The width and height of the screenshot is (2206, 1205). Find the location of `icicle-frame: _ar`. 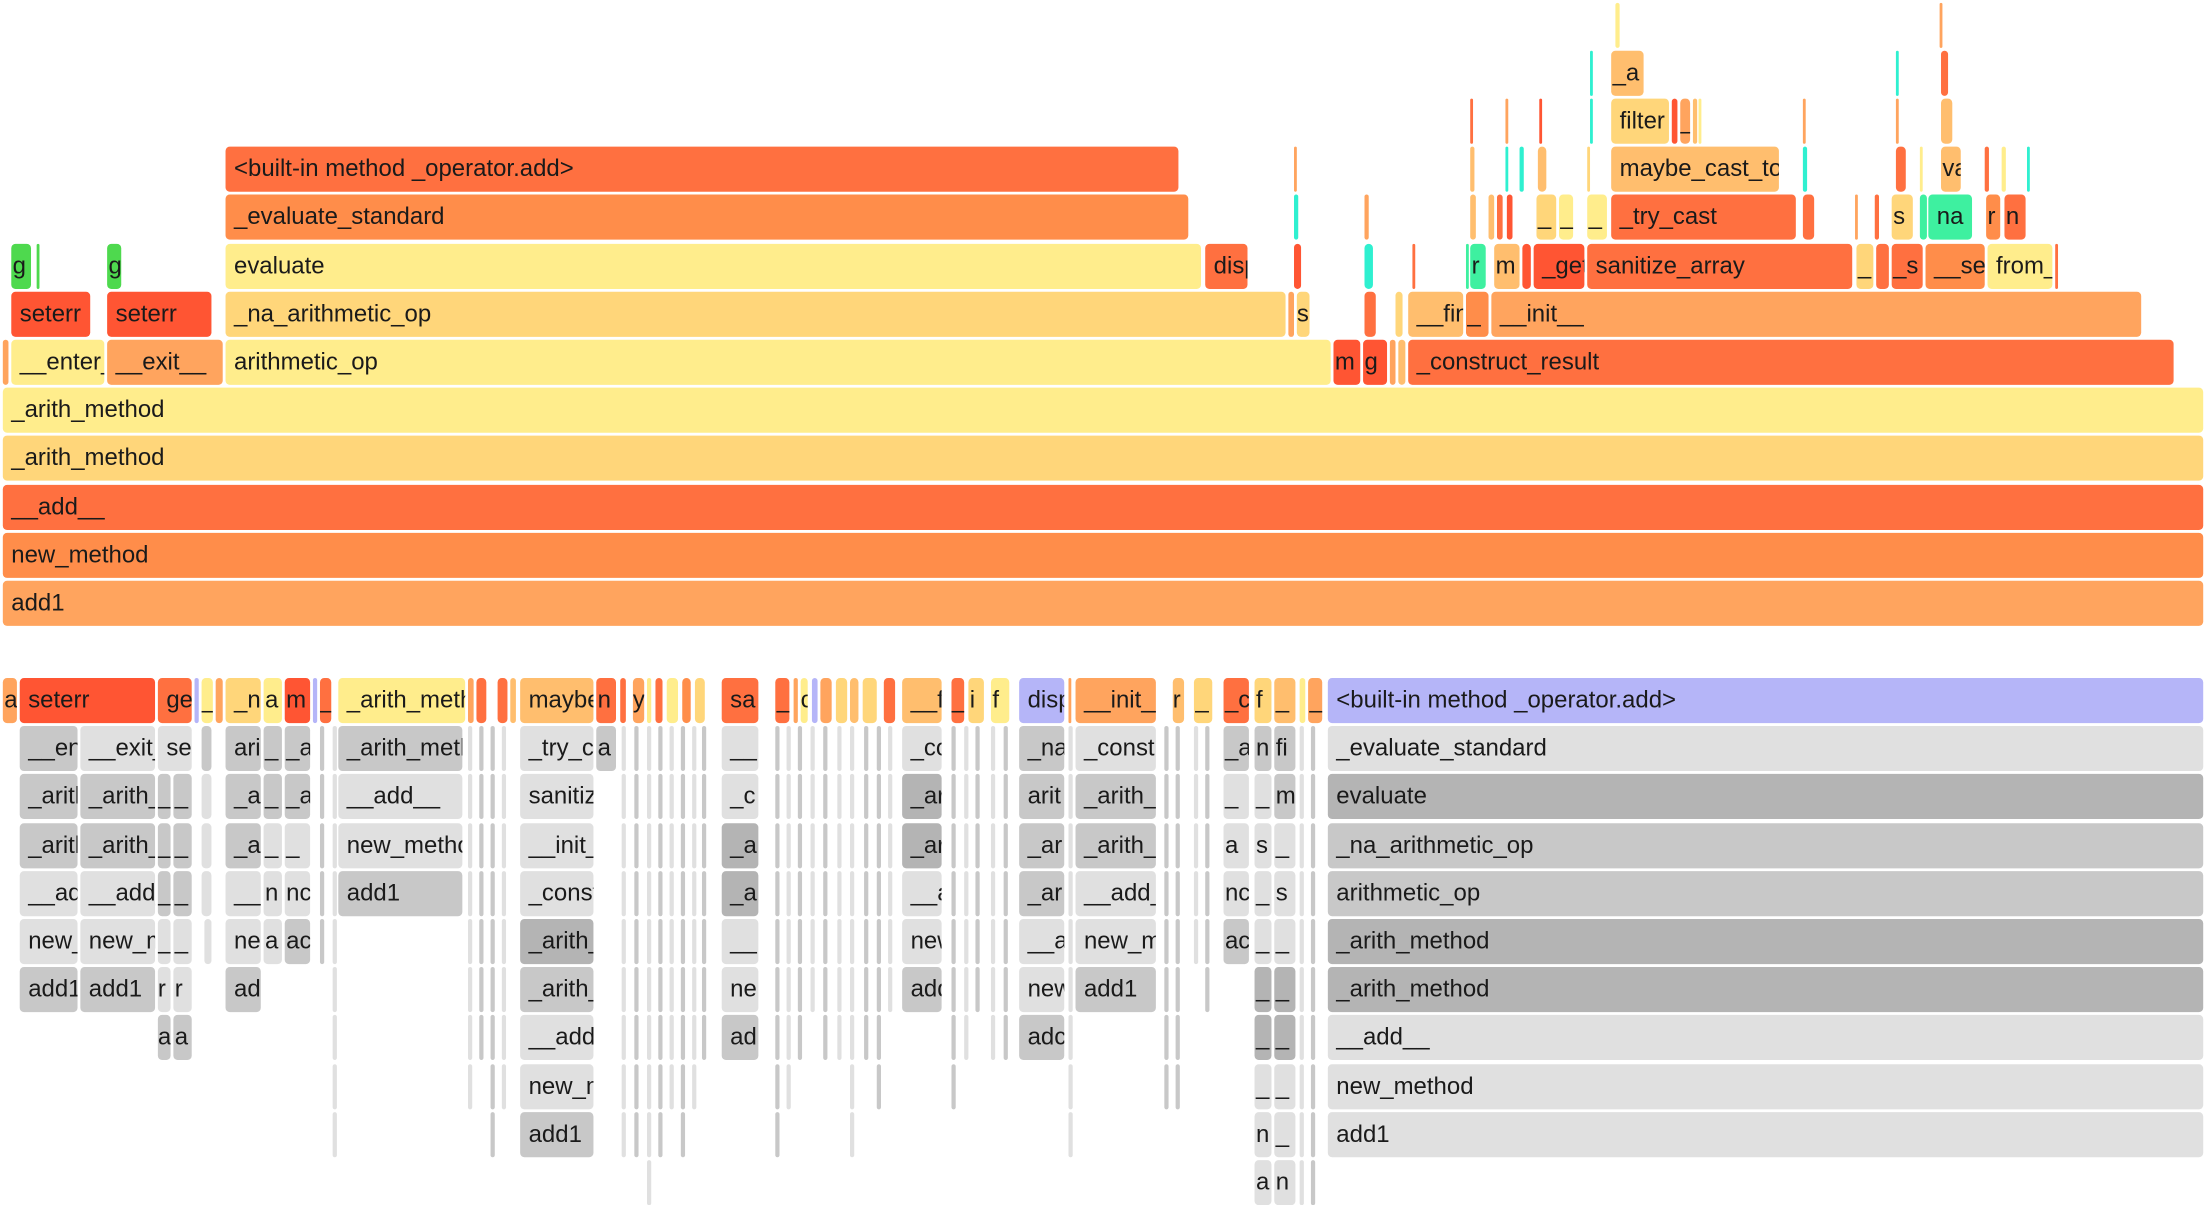

icicle-frame: _ar is located at coordinates (1042, 845).